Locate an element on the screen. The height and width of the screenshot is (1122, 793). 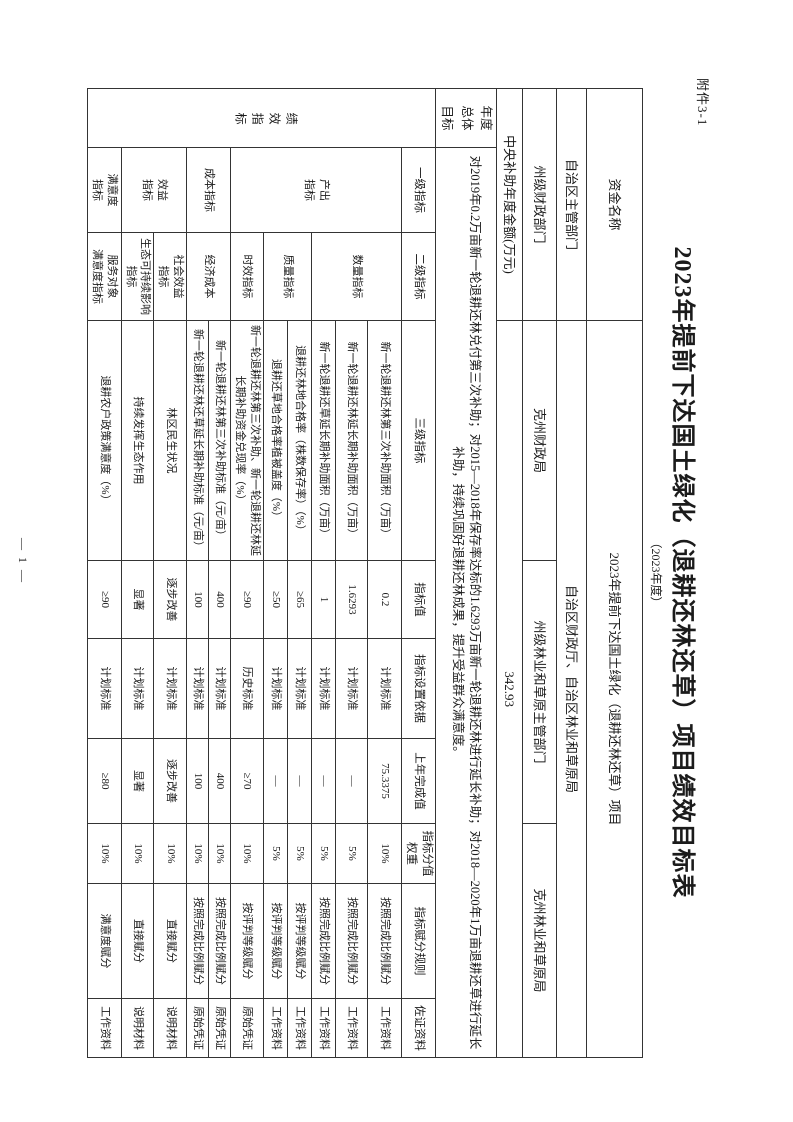
indicator-value-cell: 100 is located at coordinates (197, 599).